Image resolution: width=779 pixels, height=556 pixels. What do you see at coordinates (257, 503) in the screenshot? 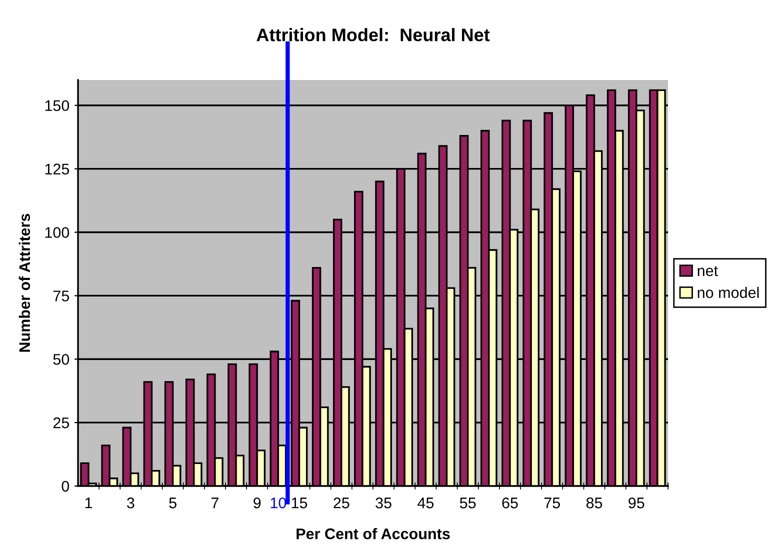
I see `x-tick-label: 9` at bounding box center [257, 503].